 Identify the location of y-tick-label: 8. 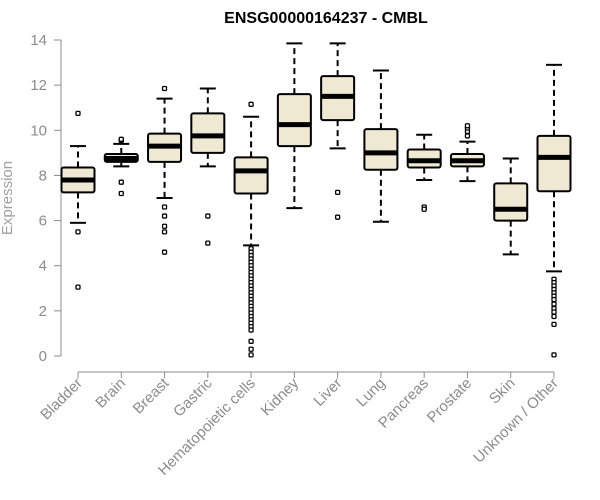
(43, 175).